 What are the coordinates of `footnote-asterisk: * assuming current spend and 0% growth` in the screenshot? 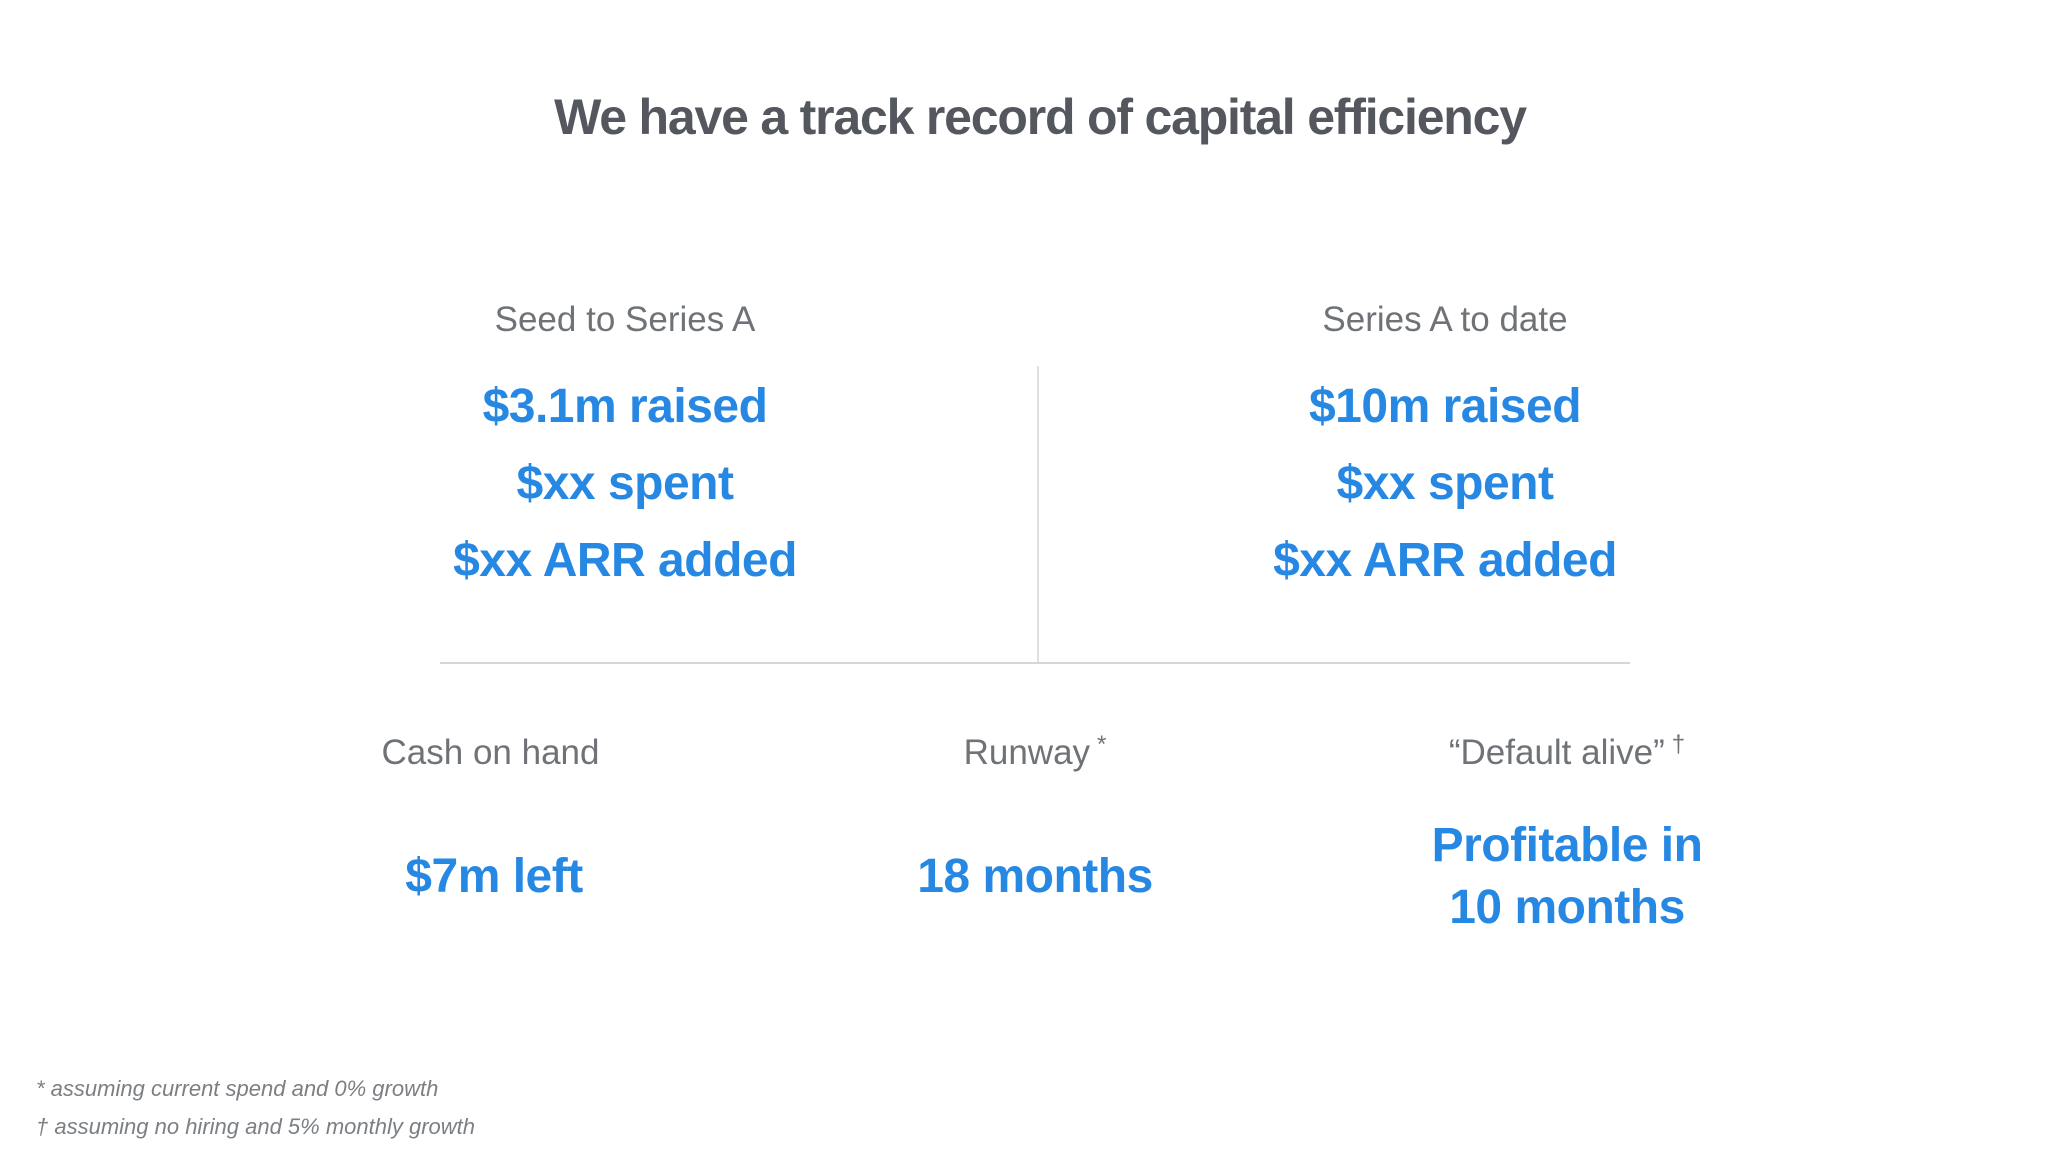 It's located at (237, 1088).